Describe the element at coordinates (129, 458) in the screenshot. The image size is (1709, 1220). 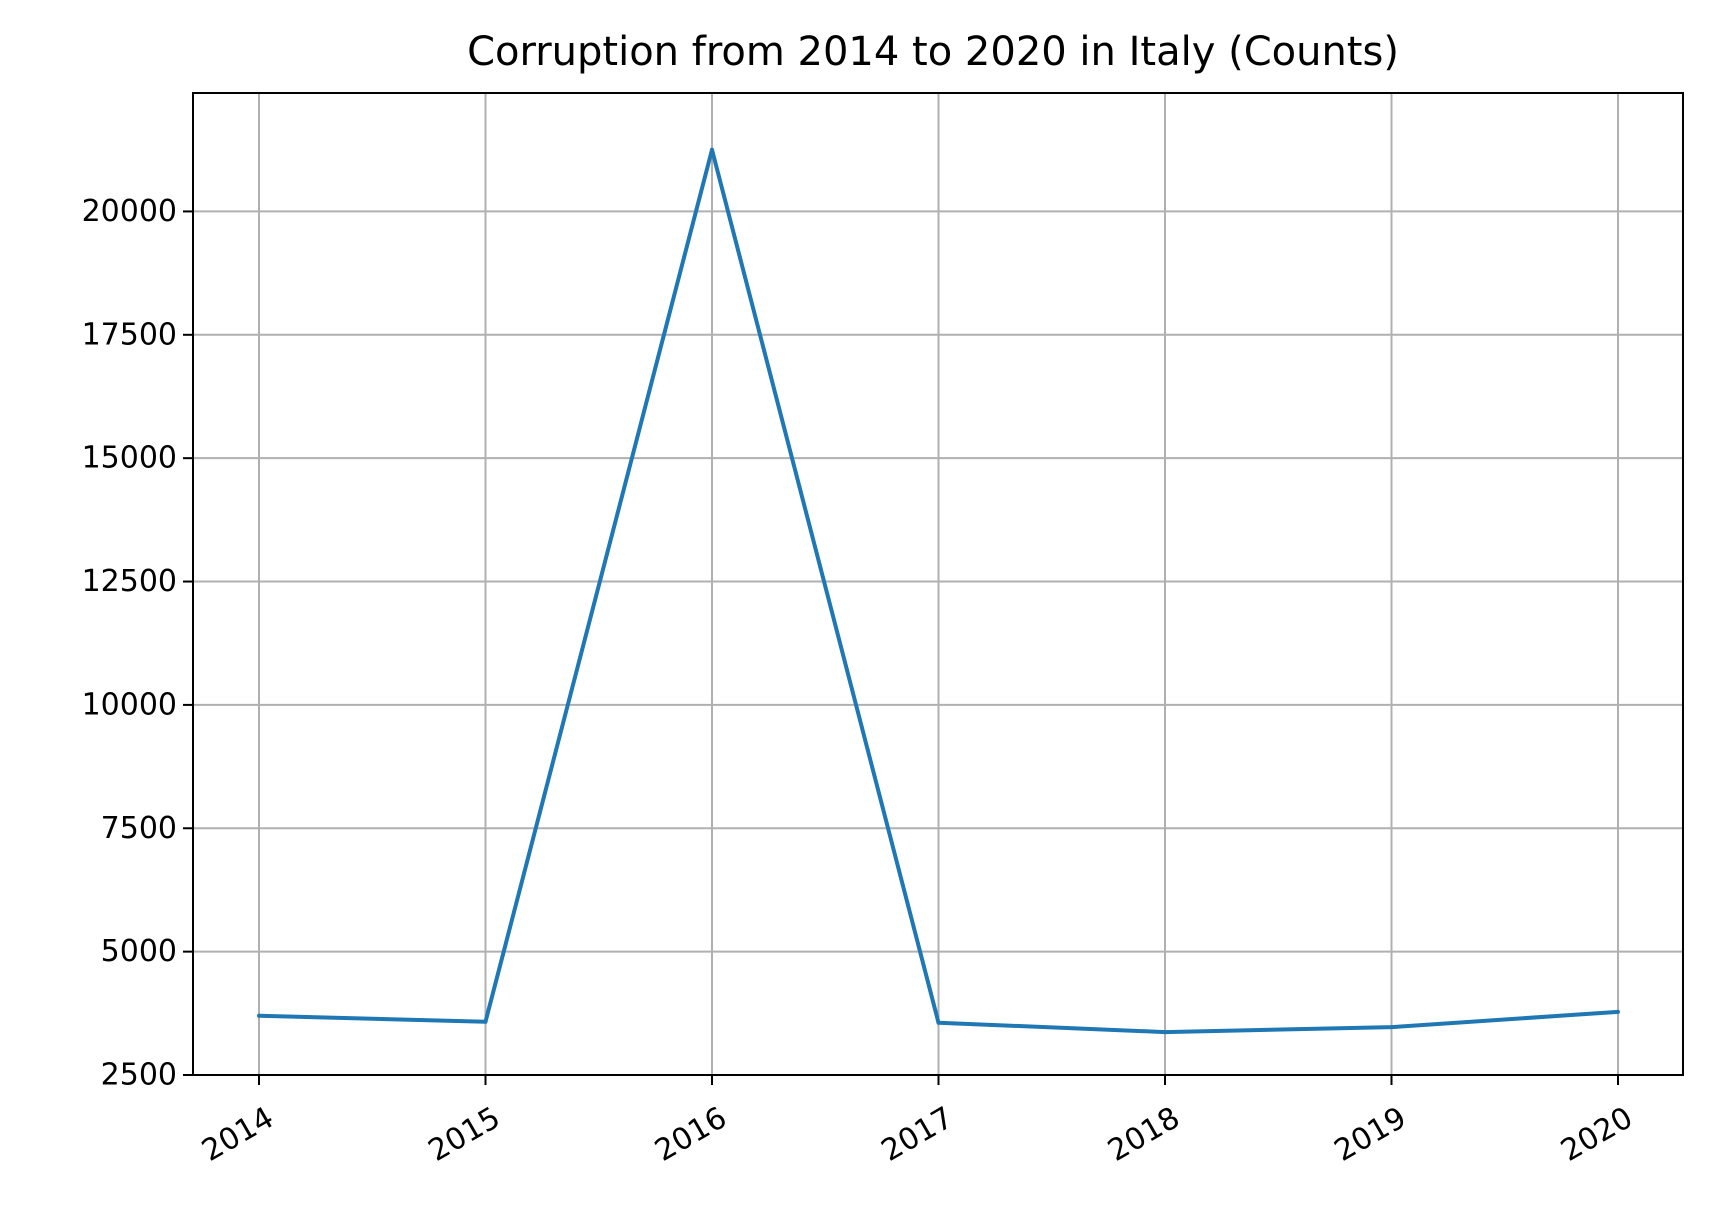
I see `y-tick-label: 15000` at that location.